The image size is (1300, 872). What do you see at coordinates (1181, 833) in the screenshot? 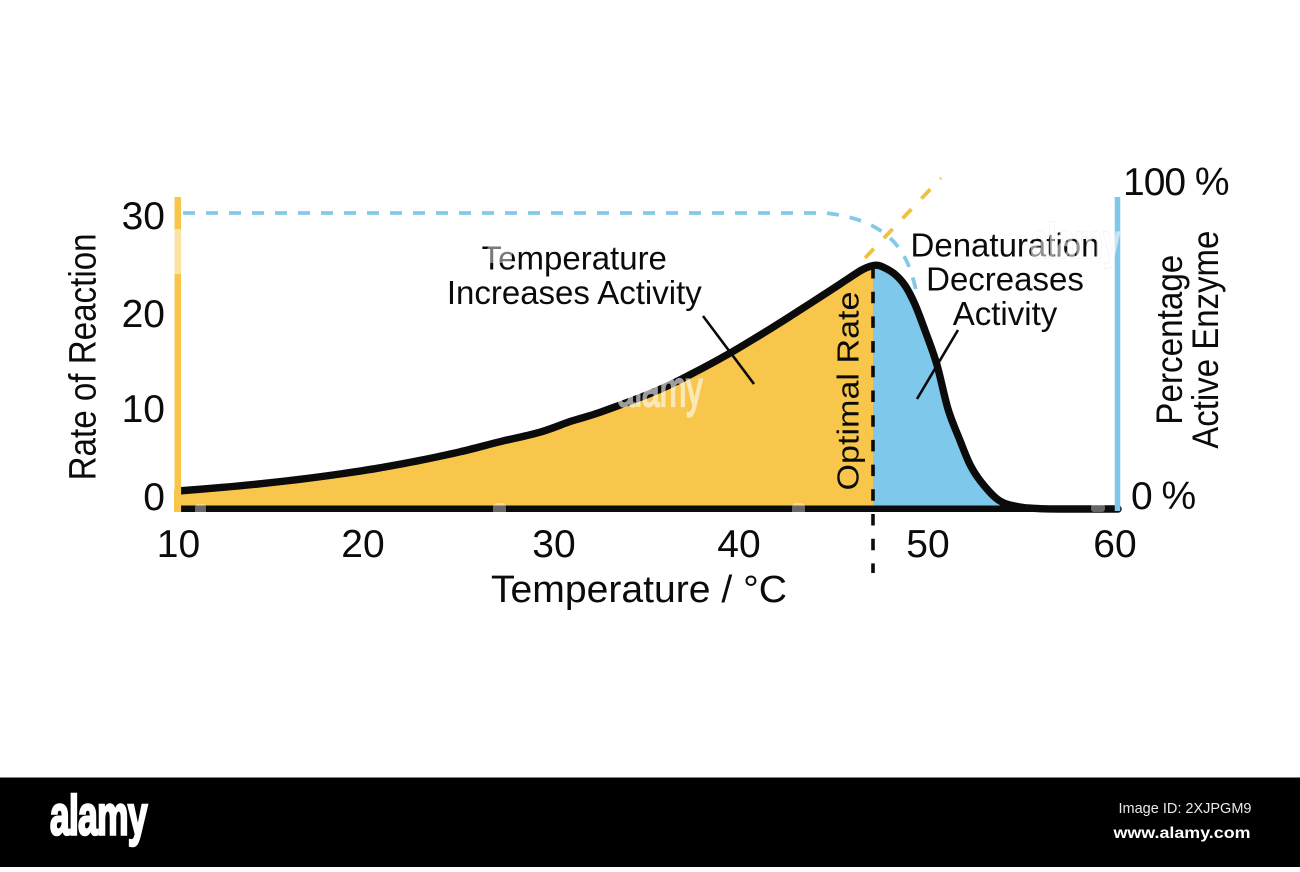
I see `svg-text: www.alamy.com` at bounding box center [1181, 833].